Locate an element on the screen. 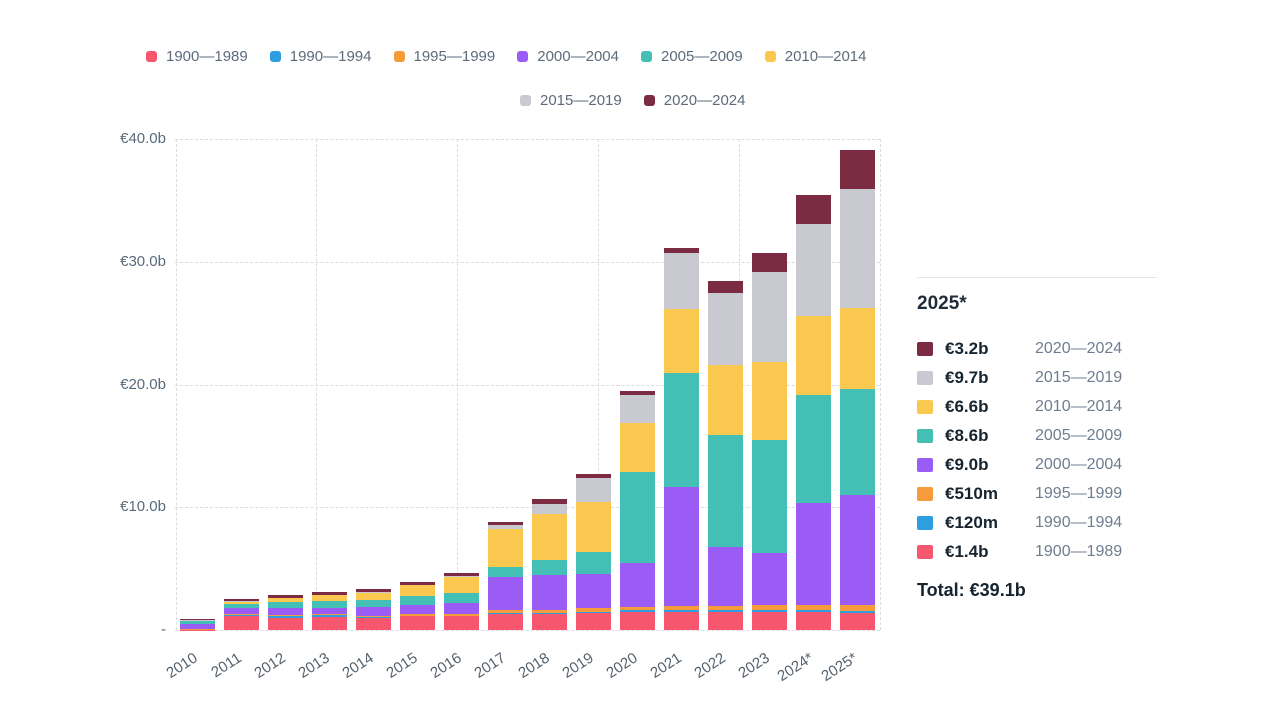 This screenshot has height=720, width=1280. bar-2023 is located at coordinates (769, 441).